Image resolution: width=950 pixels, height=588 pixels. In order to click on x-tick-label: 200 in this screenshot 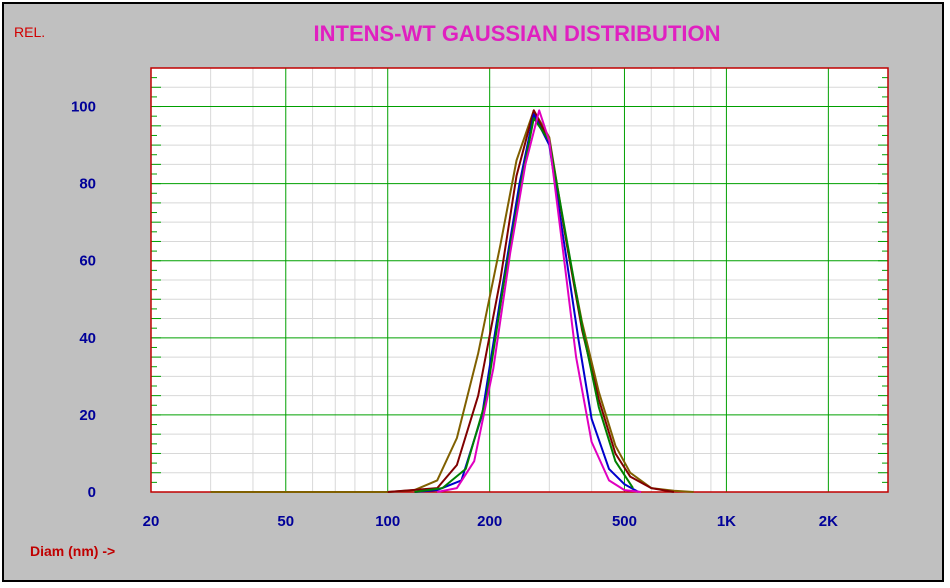, I will do `click(489, 521)`.